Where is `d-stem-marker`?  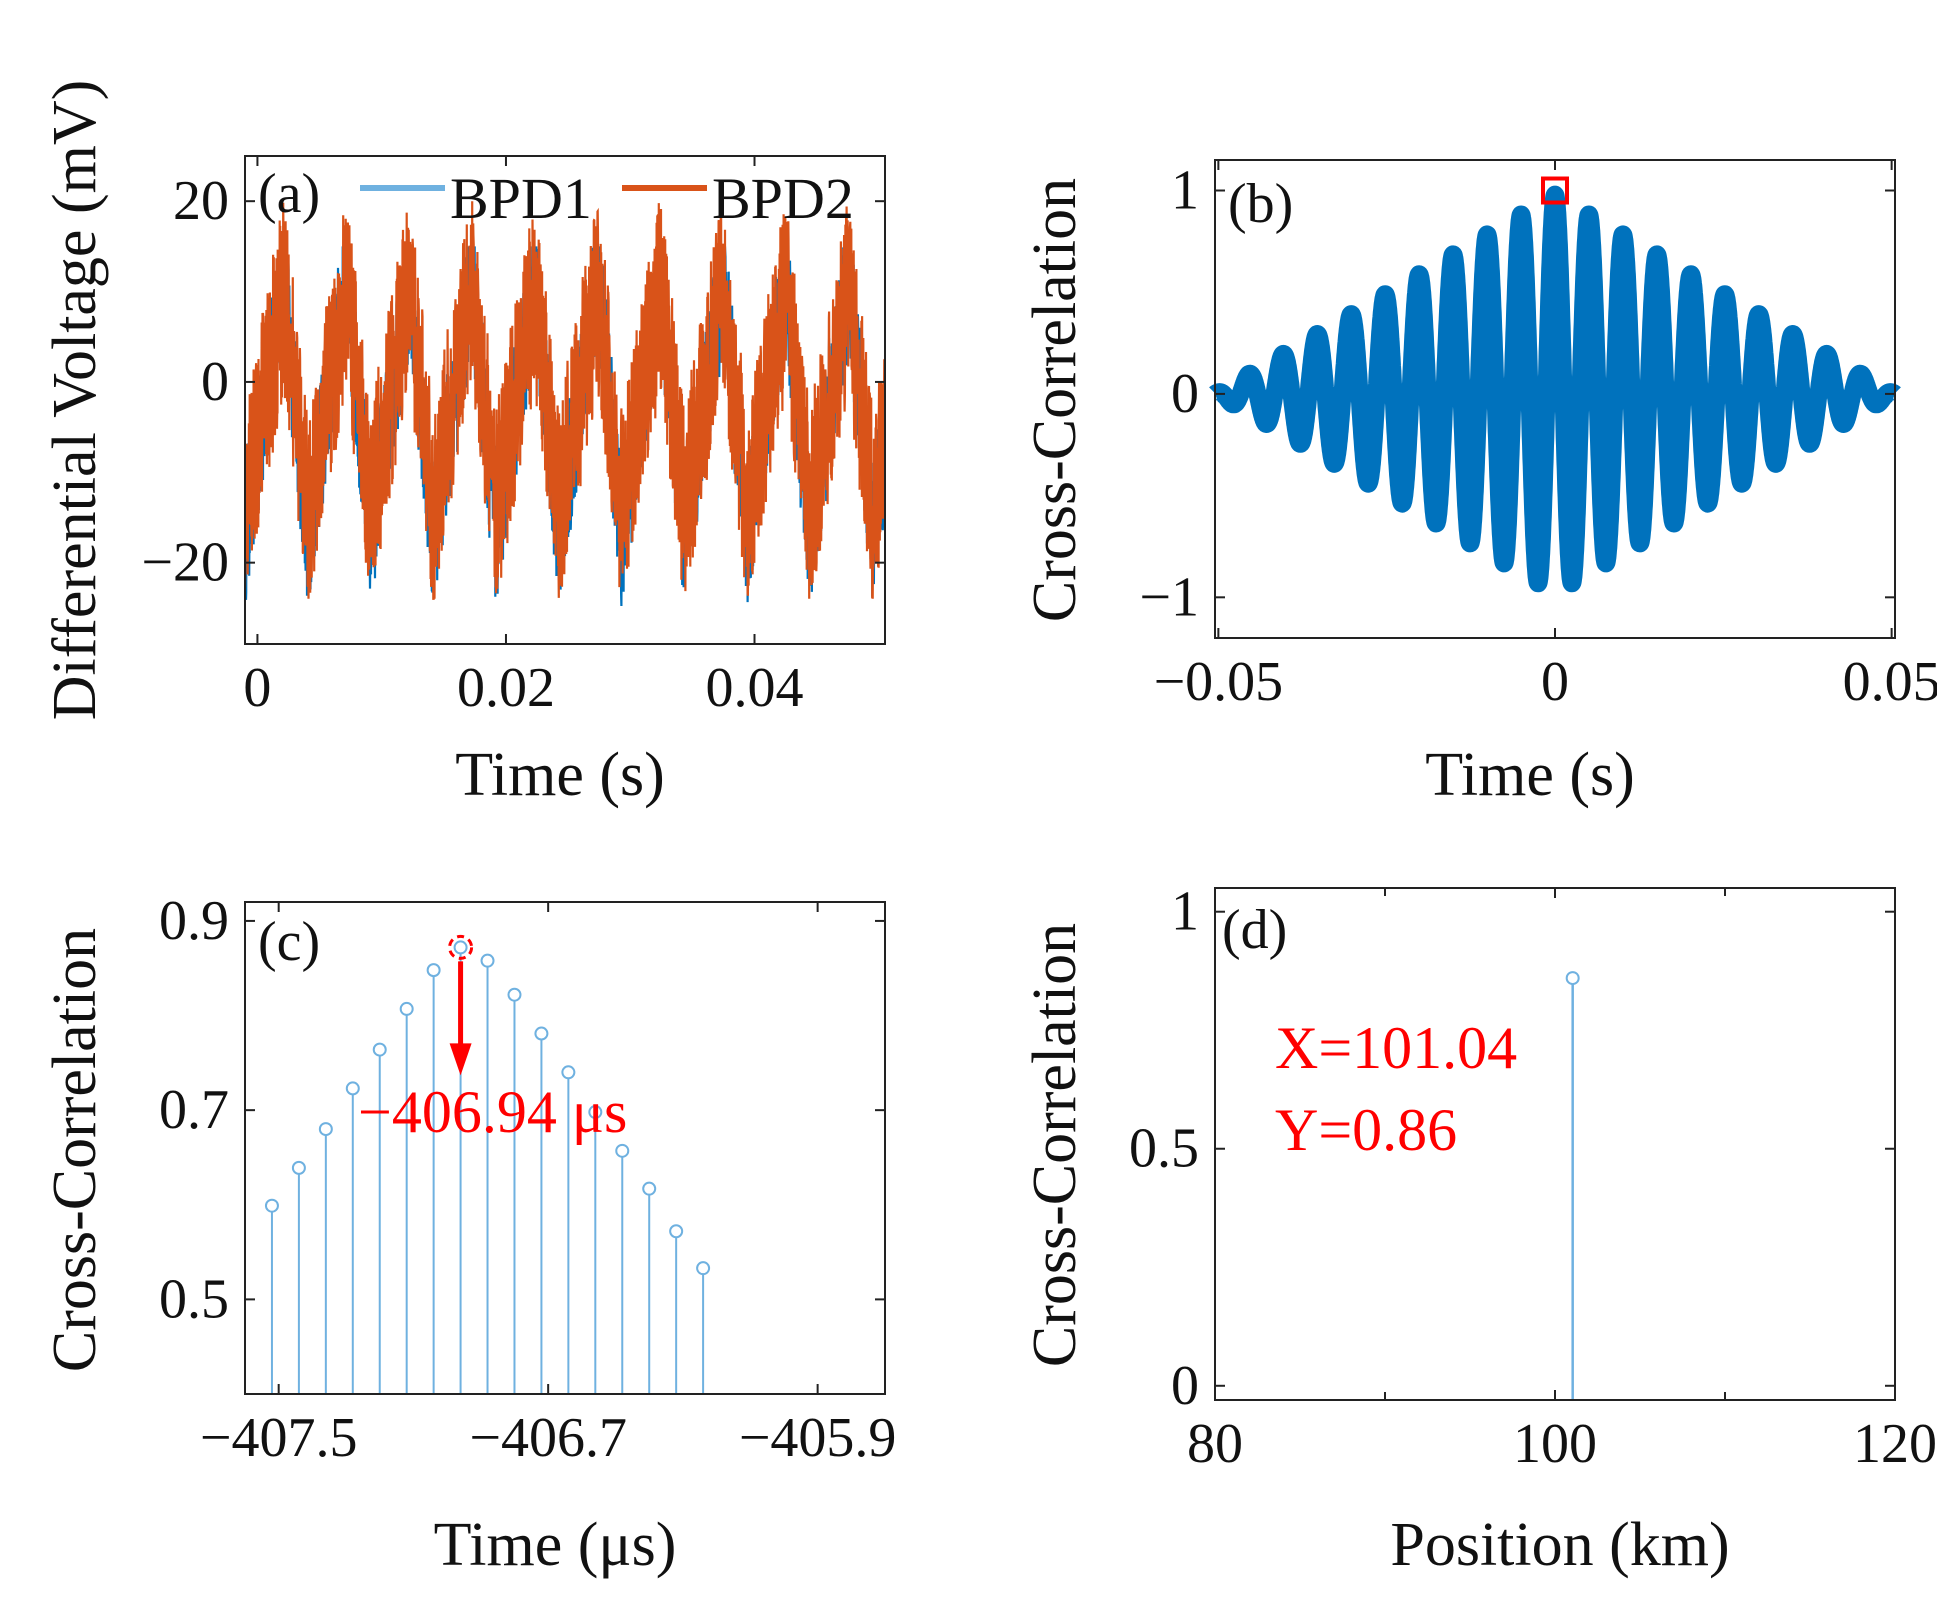
d-stem-marker is located at coordinates (1572, 978).